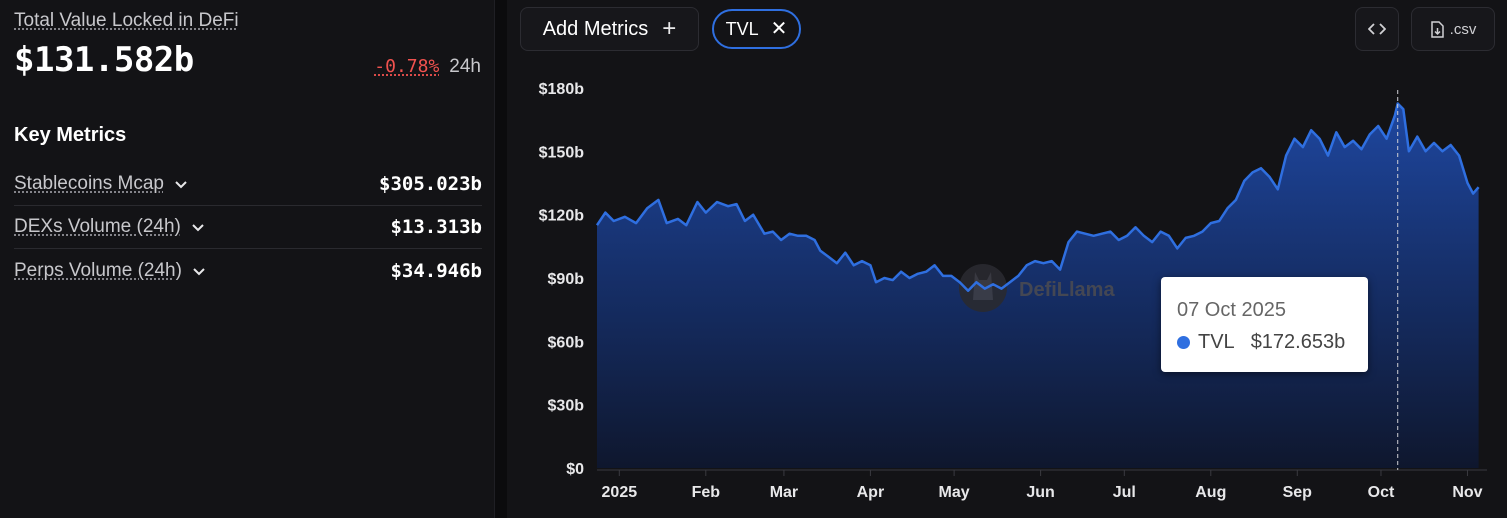 The image size is (1507, 518). I want to click on metric-value: $34.946b, so click(436, 270).